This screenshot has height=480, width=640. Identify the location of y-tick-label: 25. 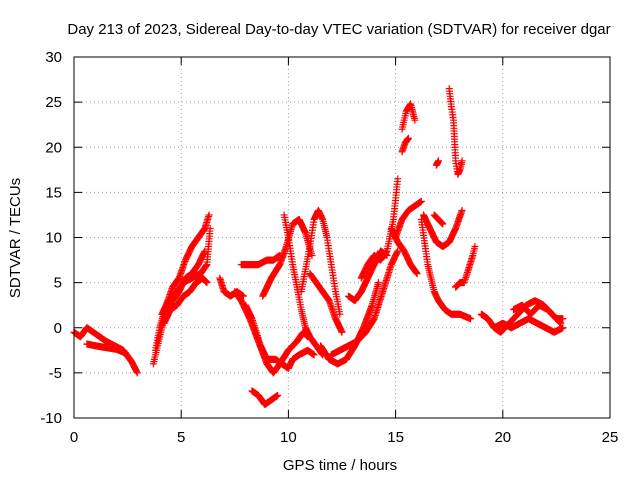
(53, 102).